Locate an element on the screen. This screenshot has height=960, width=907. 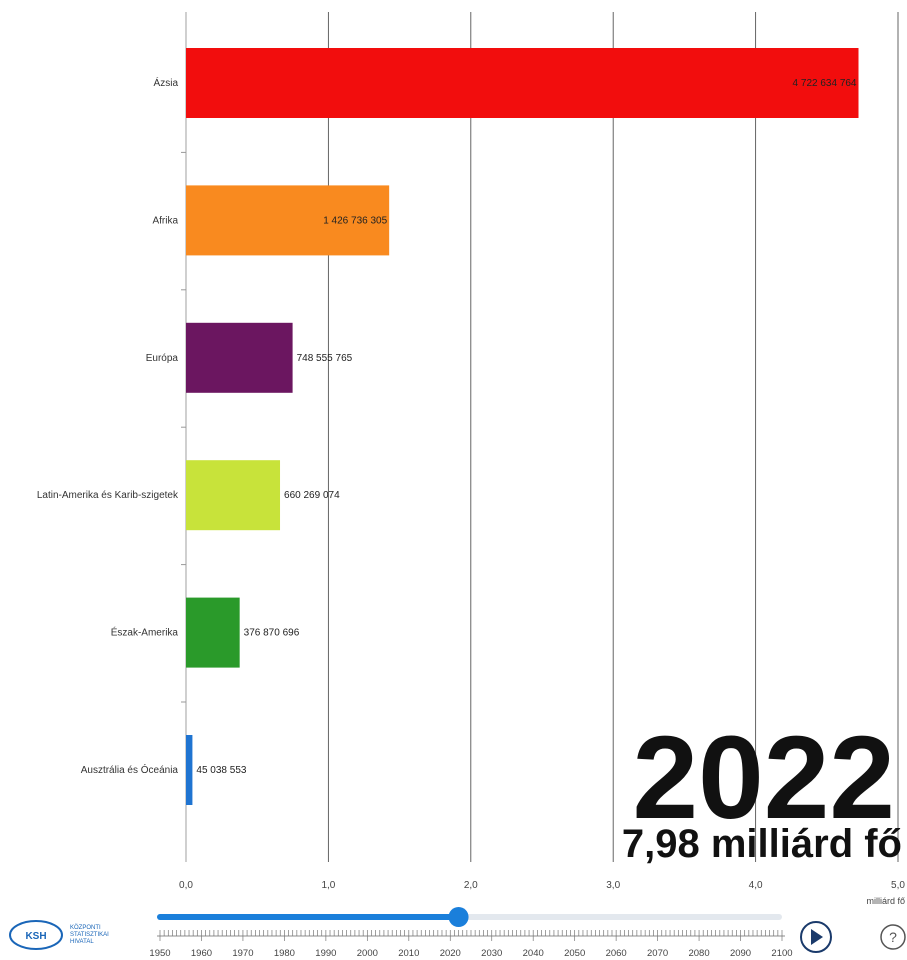
value-label: 45 038 553 is located at coordinates (221, 770).